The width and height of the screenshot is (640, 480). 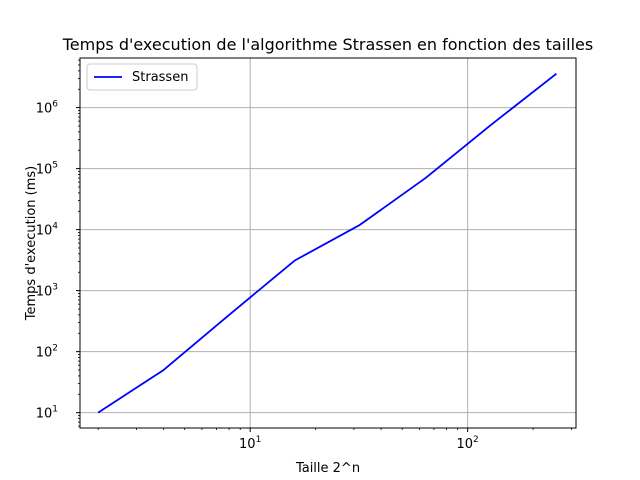 What do you see at coordinates (467, 443) in the screenshot?
I see `x-tick-label: 10²` at bounding box center [467, 443].